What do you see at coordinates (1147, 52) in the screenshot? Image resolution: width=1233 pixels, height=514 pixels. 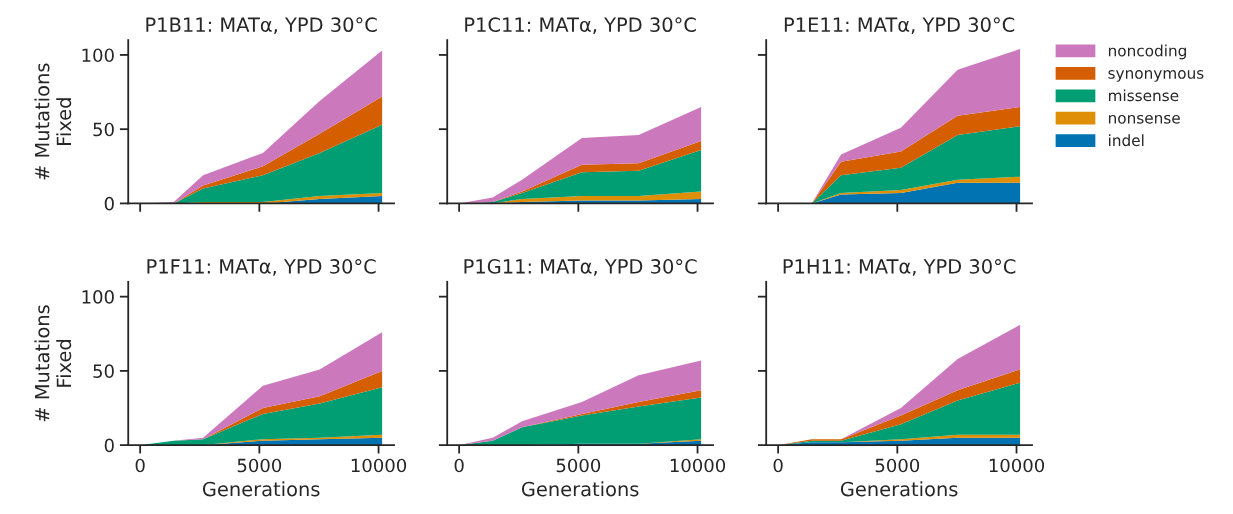 I see `legend-label: noncoding` at bounding box center [1147, 52].